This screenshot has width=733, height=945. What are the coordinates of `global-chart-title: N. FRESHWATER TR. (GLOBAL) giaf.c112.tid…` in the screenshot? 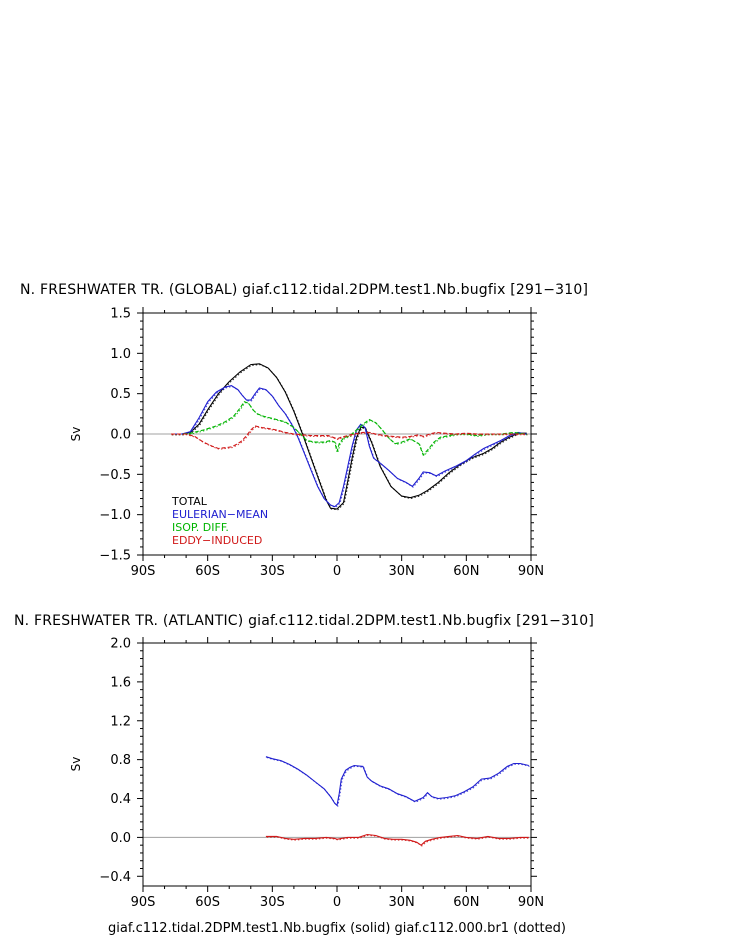 It's located at (304, 290).